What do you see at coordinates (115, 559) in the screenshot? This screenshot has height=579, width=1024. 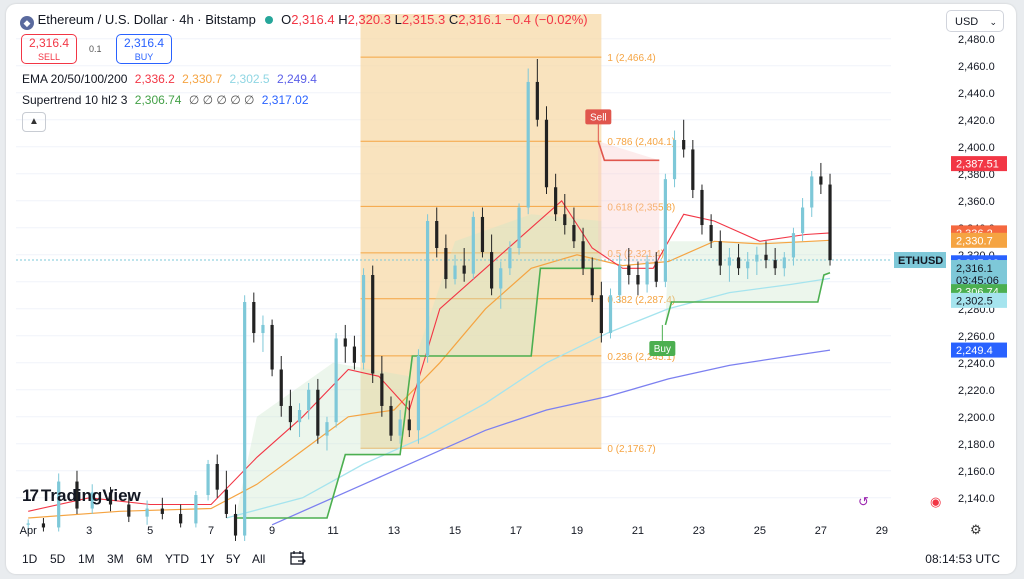 I see `timeframe-3m: 3M` at bounding box center [115, 559].